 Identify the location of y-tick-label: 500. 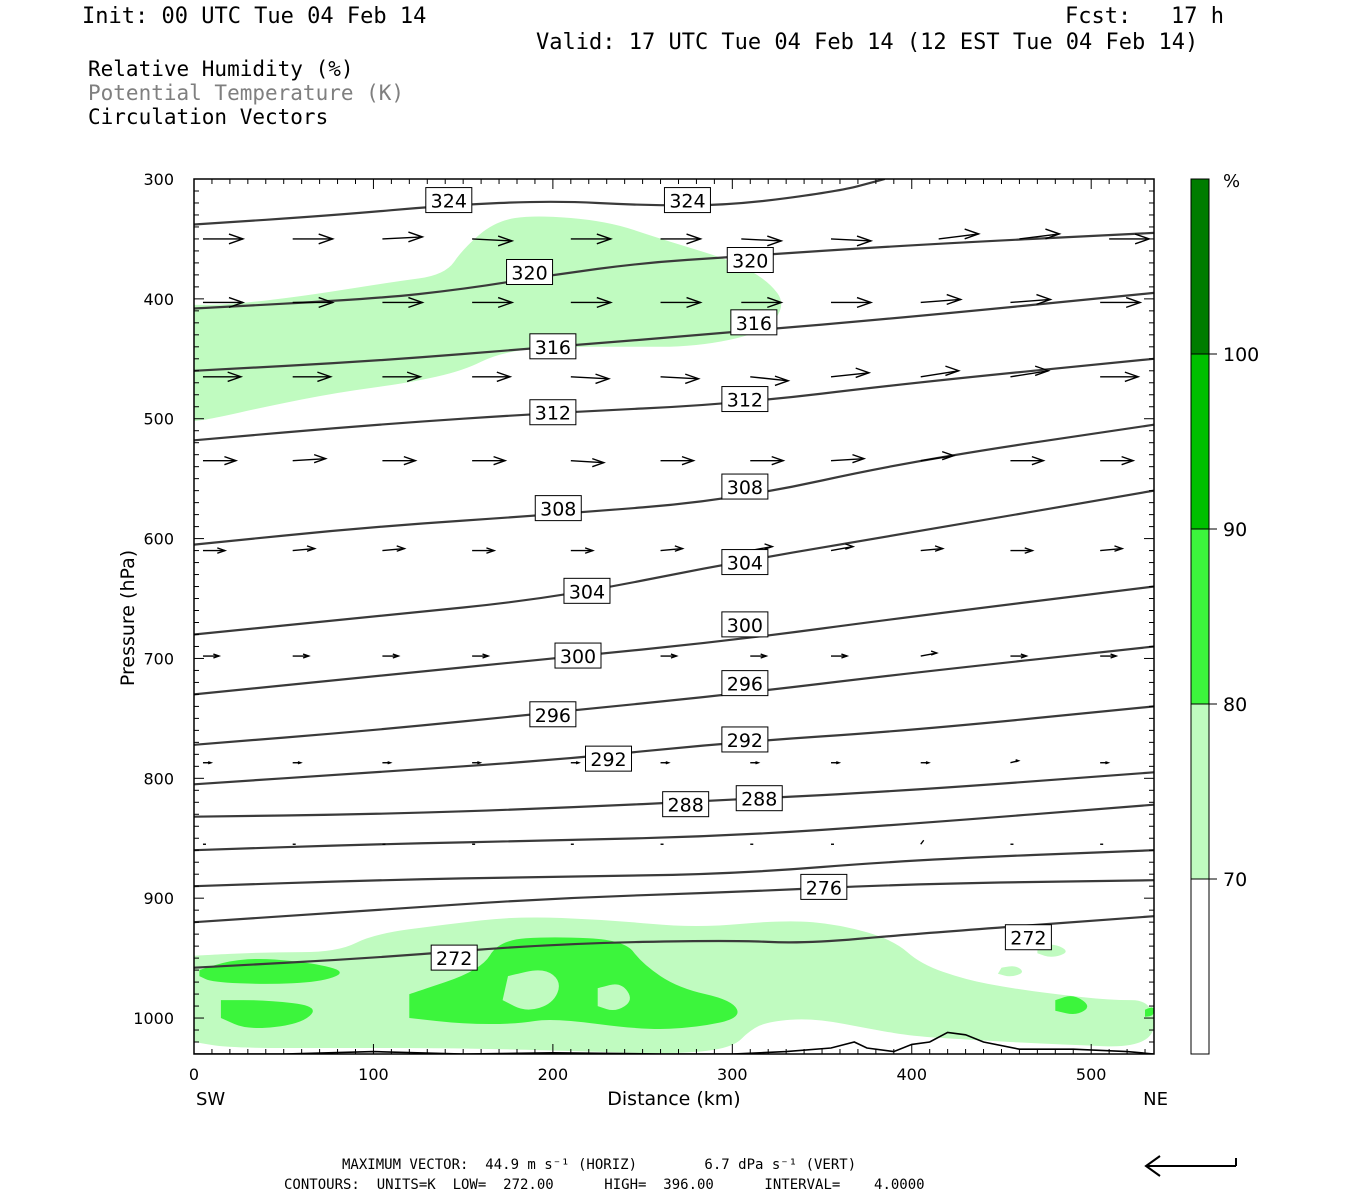
(158, 419).